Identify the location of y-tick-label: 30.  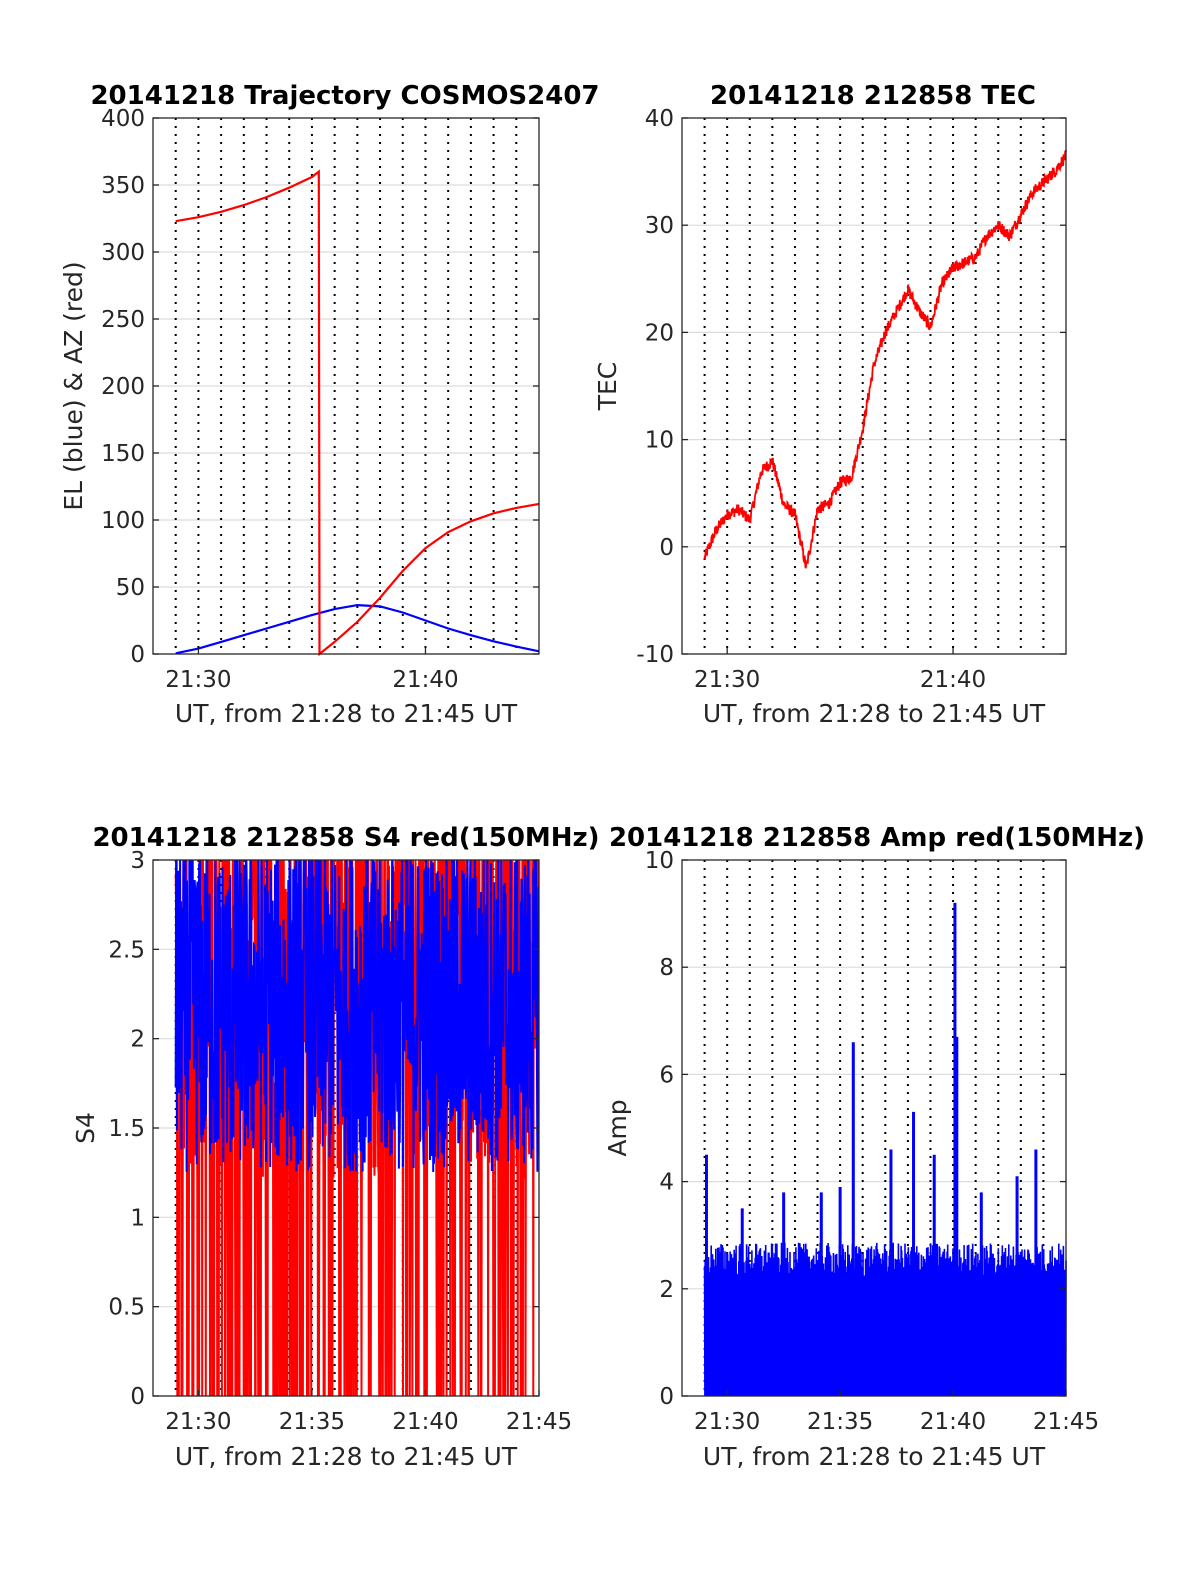
(659, 226).